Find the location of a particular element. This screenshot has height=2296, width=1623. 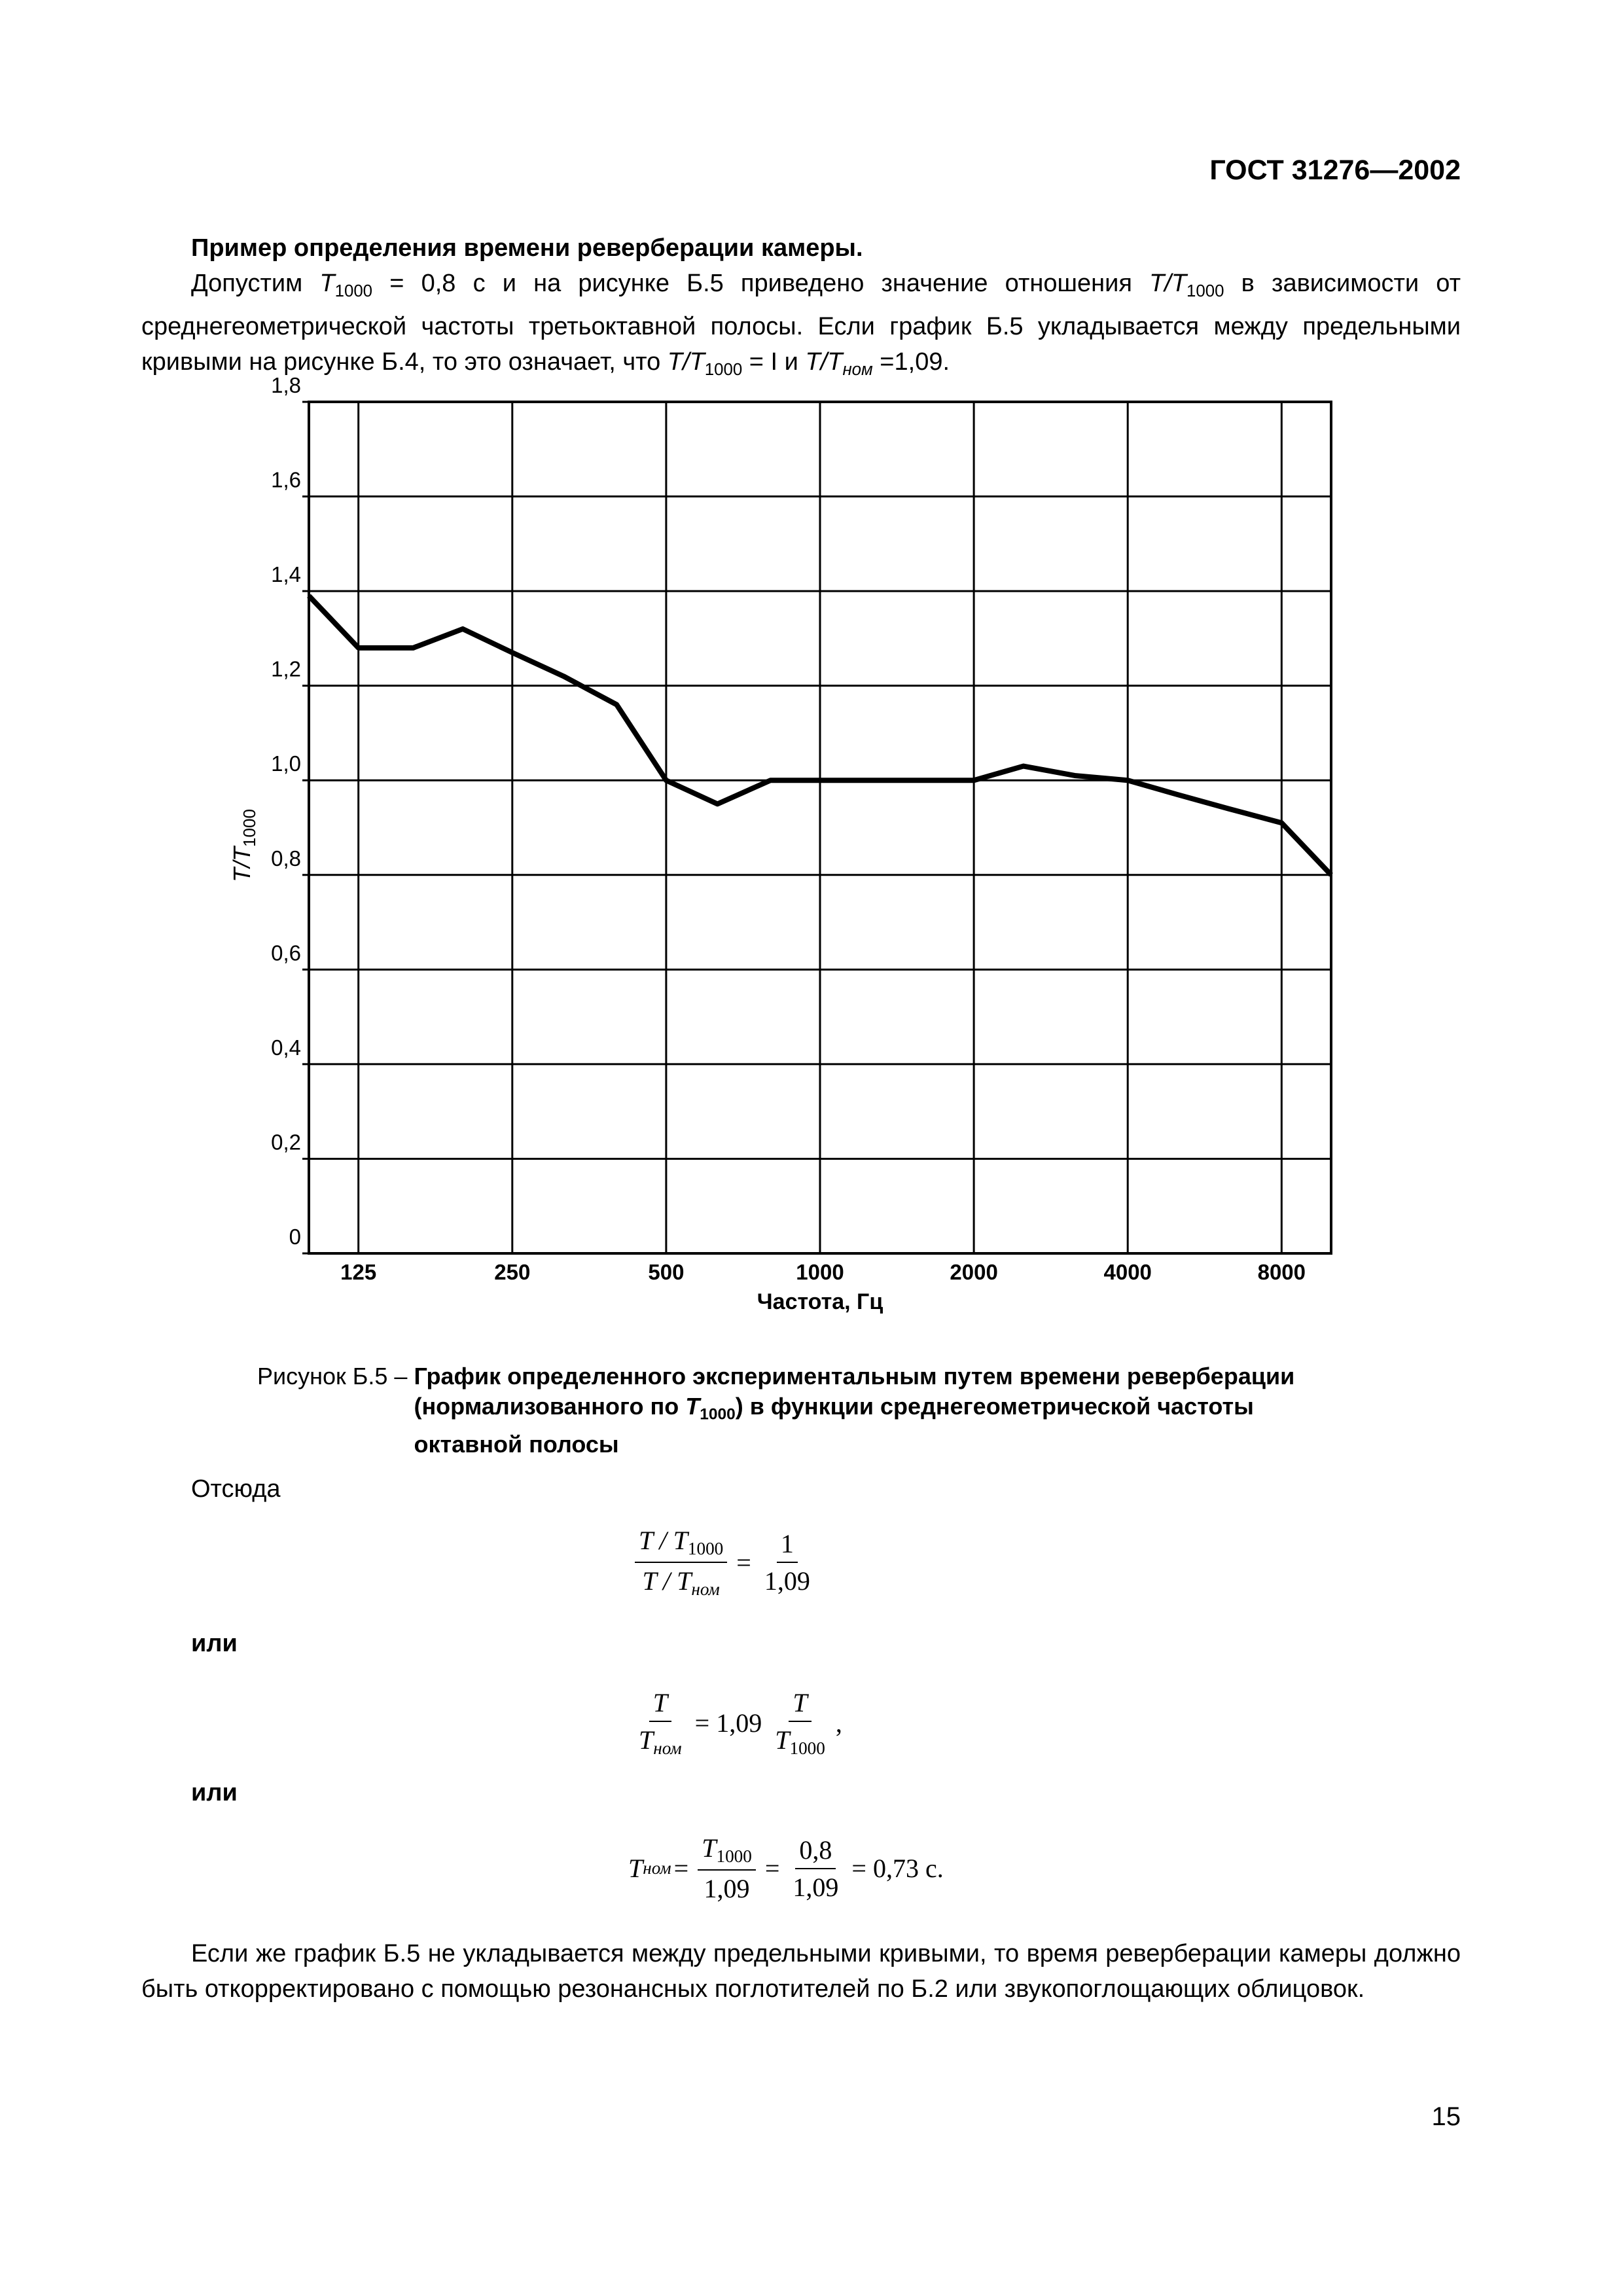

denominator: T1000 is located at coordinates (800, 1740).